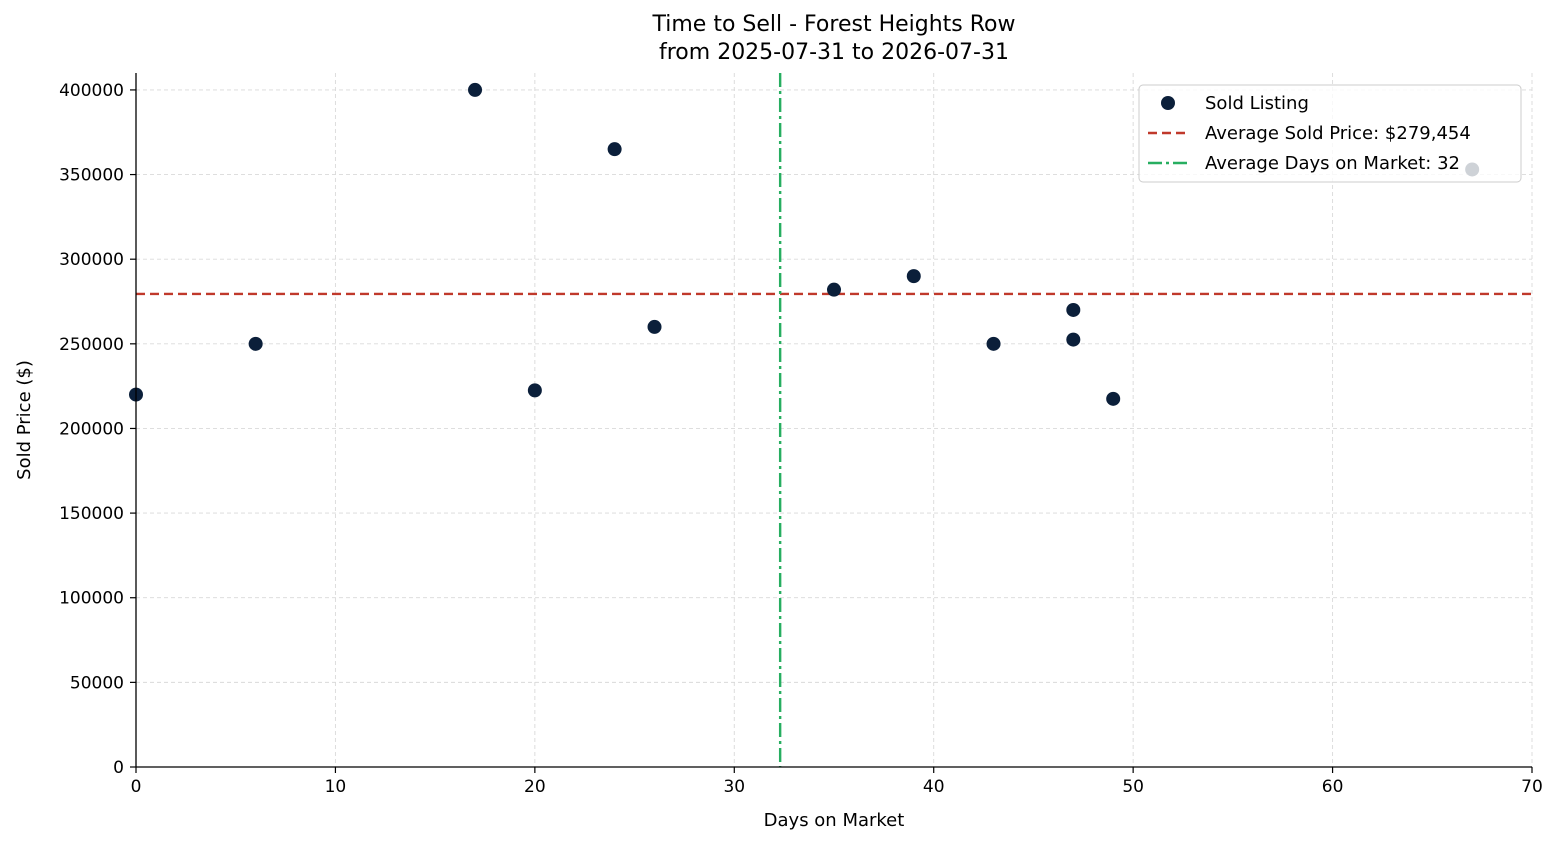  Describe the element at coordinates (834, 52) in the screenshot. I see `chart-subtitle: from 2025-07-31 to 2026-07-31` at that location.